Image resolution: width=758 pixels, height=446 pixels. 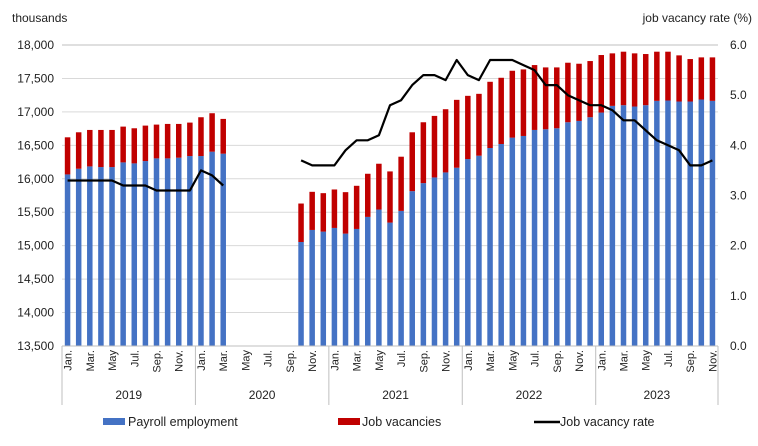 I want to click on y-tick-label: 14,500, so click(x=35, y=279).